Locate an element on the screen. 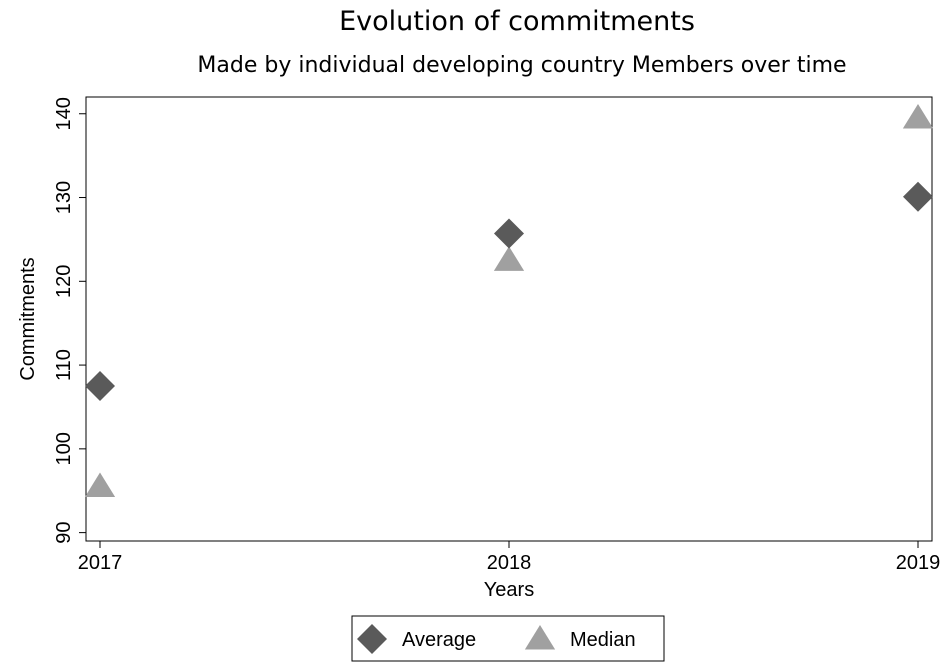 This screenshot has height=663, width=948. x-tick-label: 2018 is located at coordinates (509, 563).